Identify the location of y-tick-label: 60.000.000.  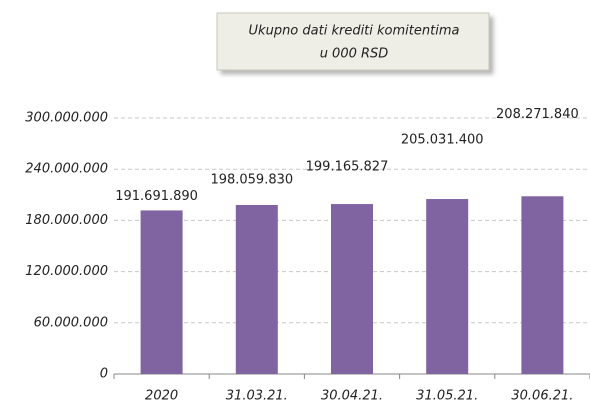
(71, 322).